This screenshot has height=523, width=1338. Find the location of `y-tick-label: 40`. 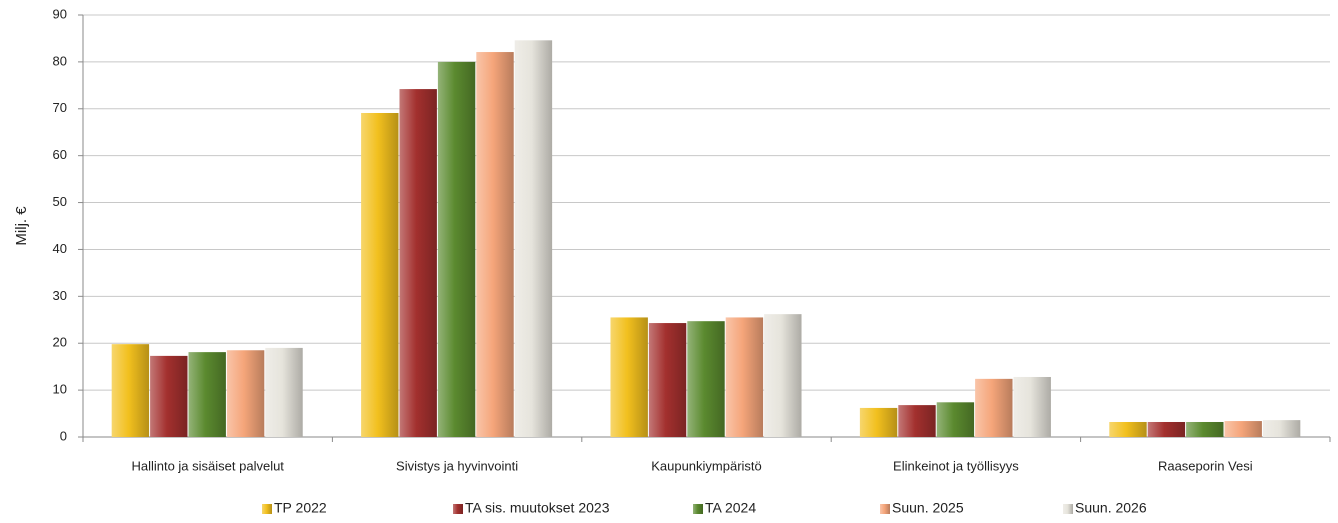

y-tick-label: 40 is located at coordinates (60, 248).